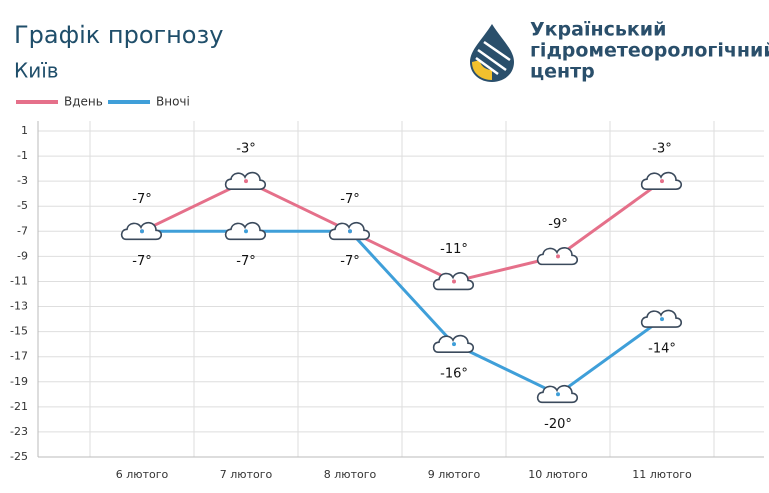  I want to click on chart-title: Графік прогнозу, so click(118, 35).